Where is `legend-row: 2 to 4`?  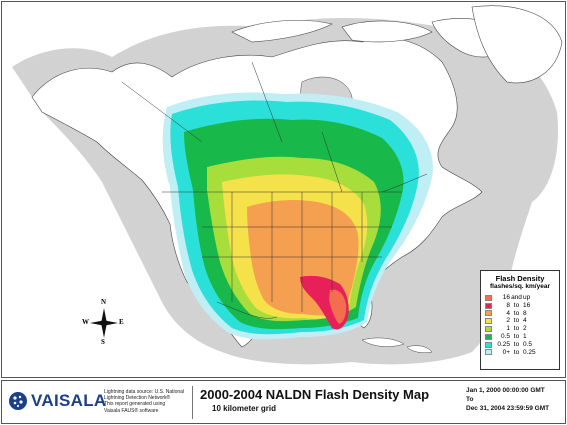 legend-row: 2 to 4 is located at coordinates (520, 321).